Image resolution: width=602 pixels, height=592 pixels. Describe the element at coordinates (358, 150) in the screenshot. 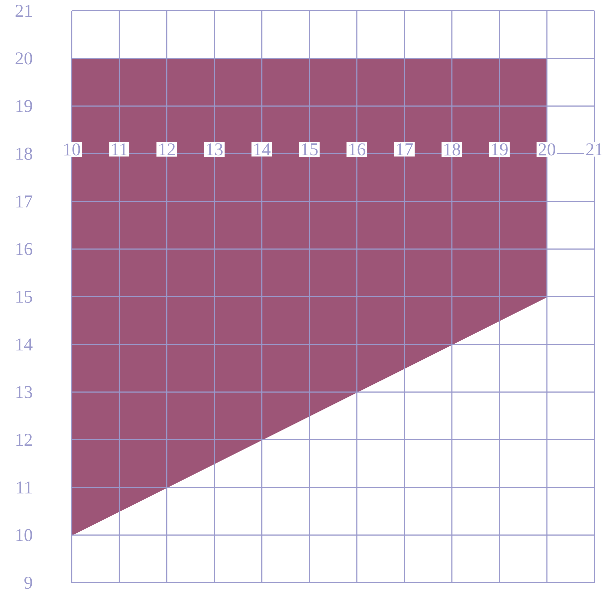

I see `x-tick-label: 16` at that location.